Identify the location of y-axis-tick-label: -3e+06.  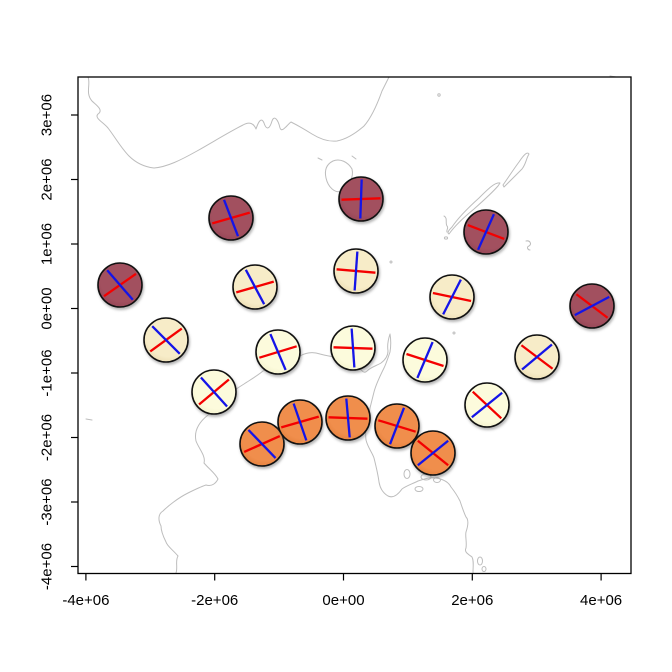
(47, 501).